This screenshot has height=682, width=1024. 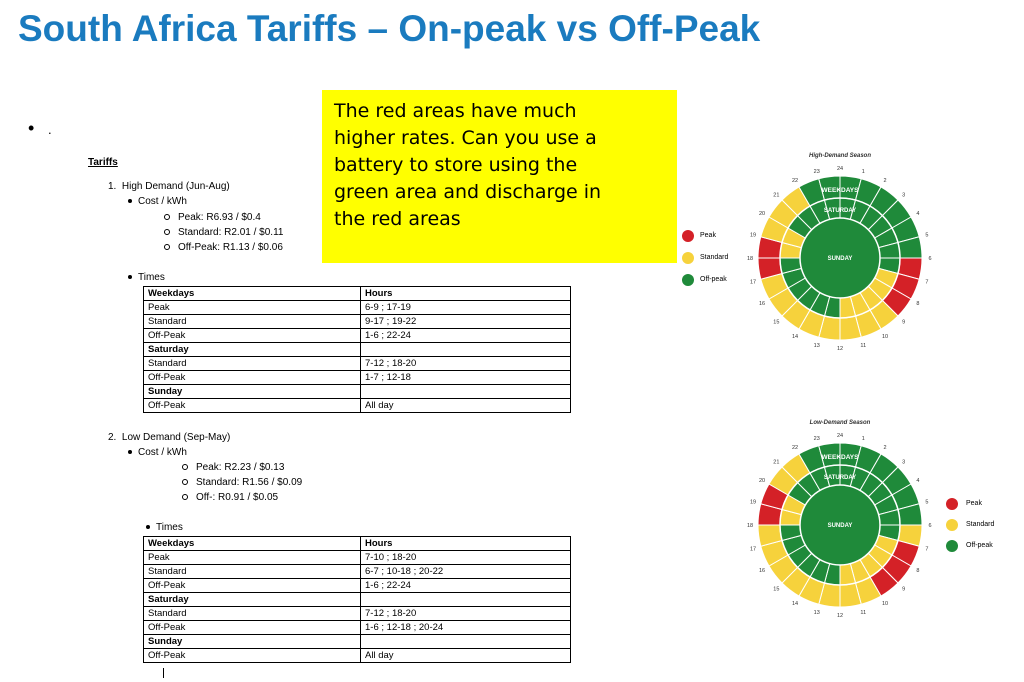 I want to click on hours-cell: 1-7 ; 12-18, so click(x=465, y=377).